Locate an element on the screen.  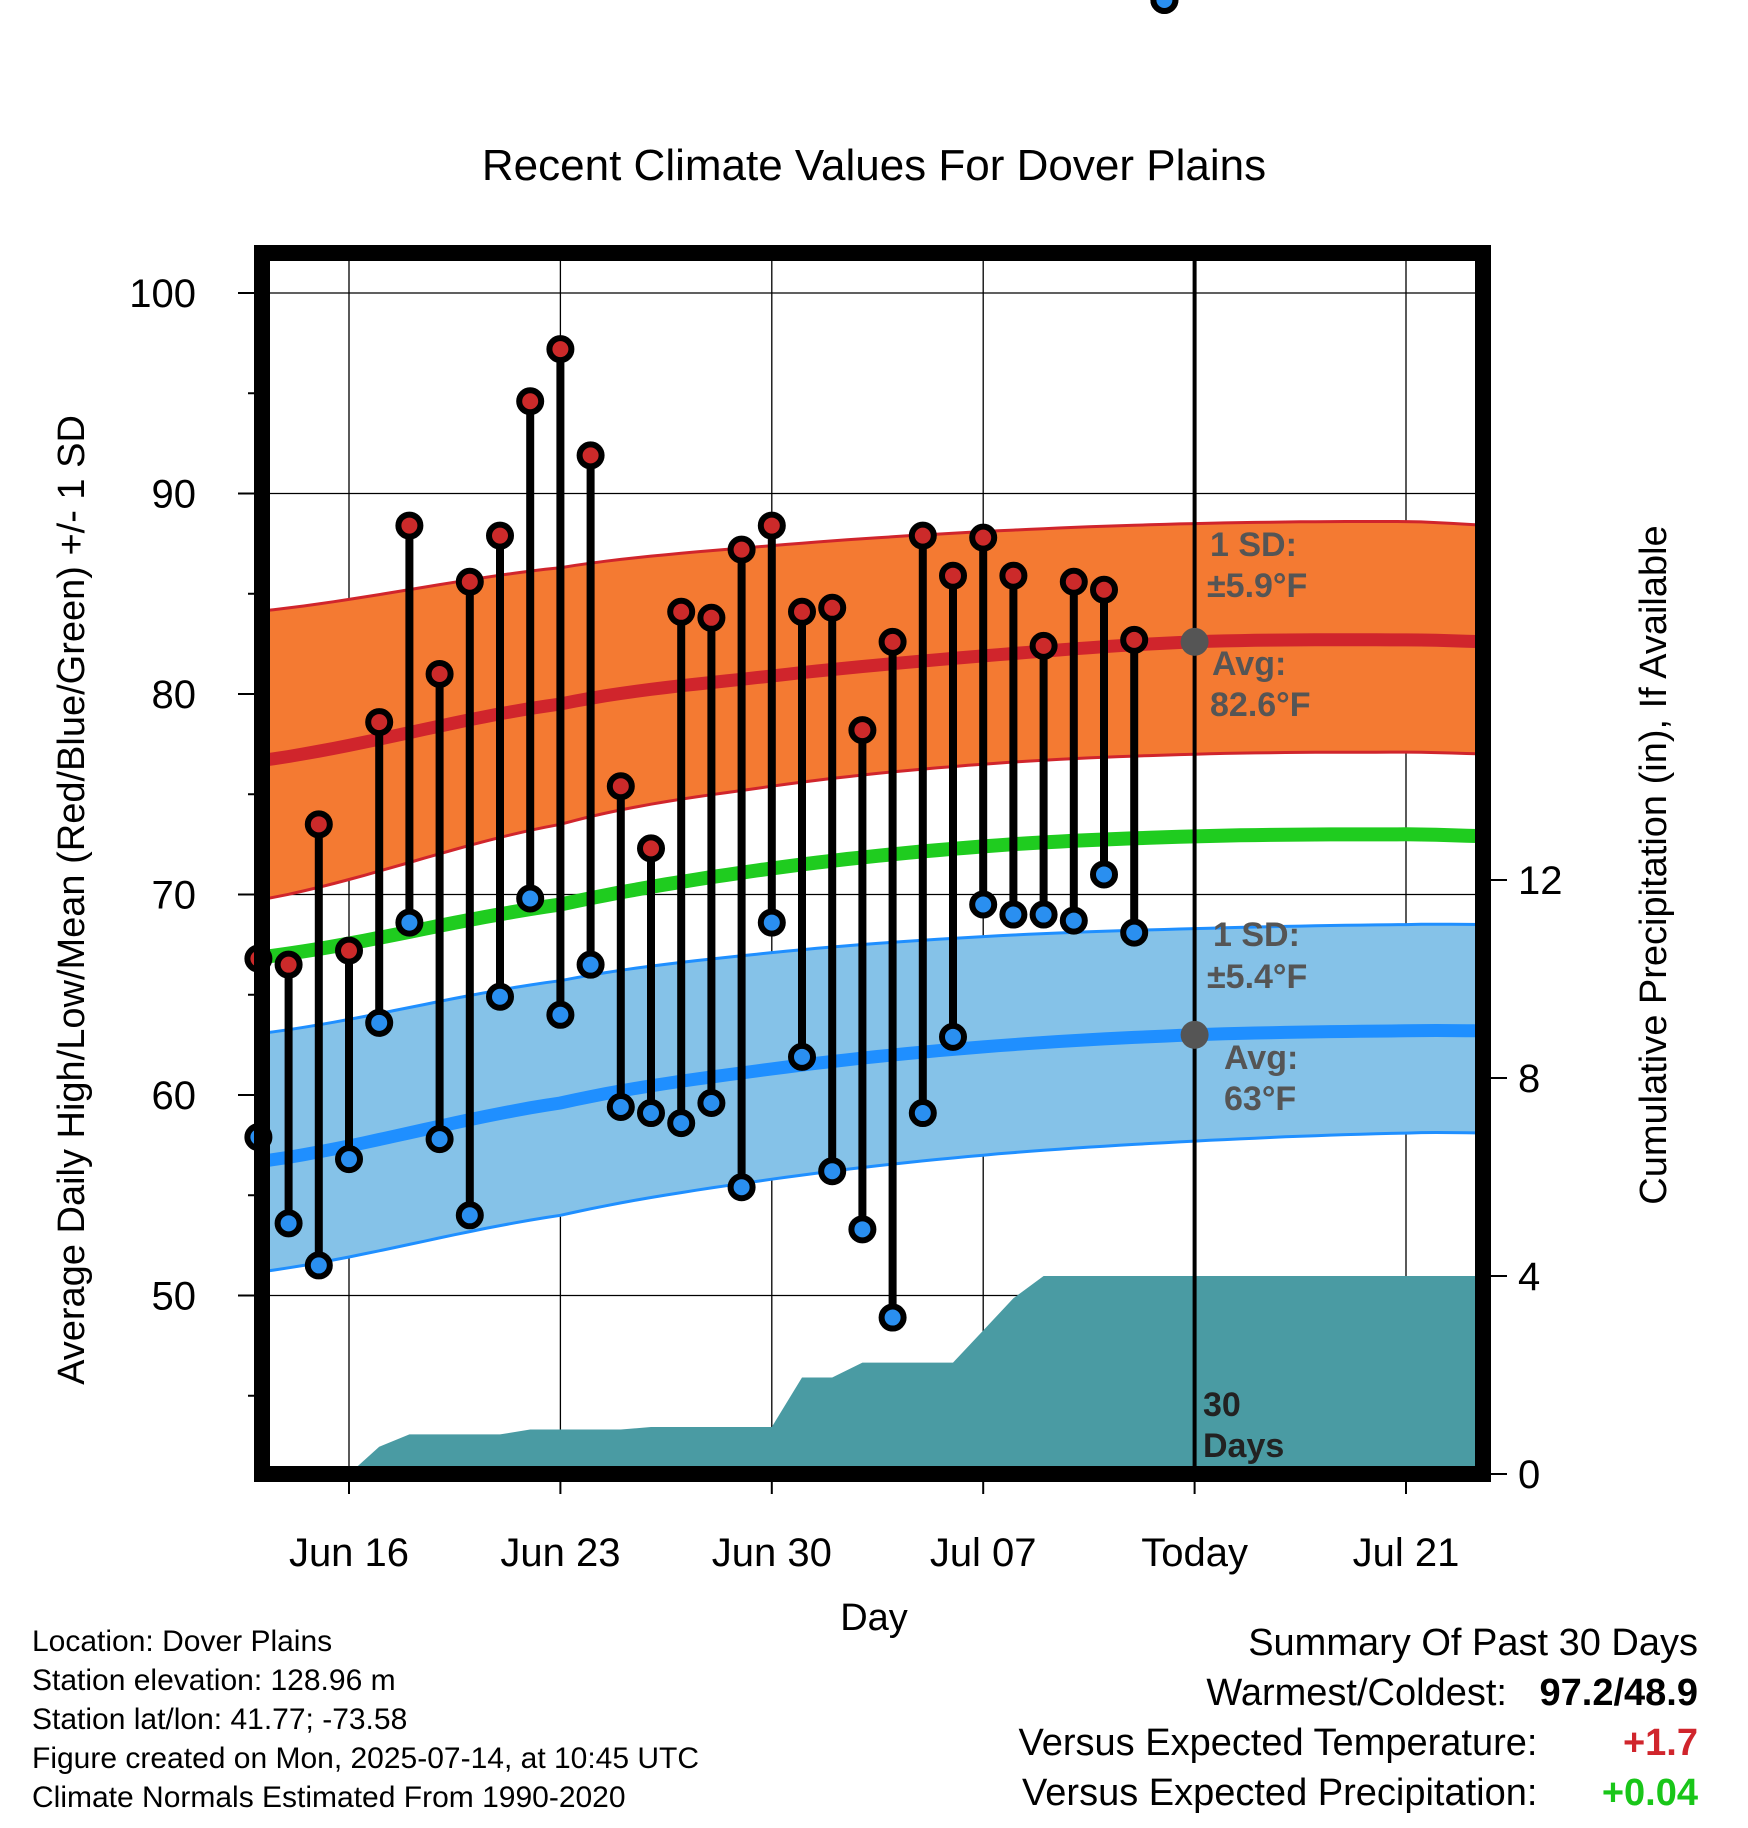
high-avg-value: 82.6°F is located at coordinates (1260, 705).